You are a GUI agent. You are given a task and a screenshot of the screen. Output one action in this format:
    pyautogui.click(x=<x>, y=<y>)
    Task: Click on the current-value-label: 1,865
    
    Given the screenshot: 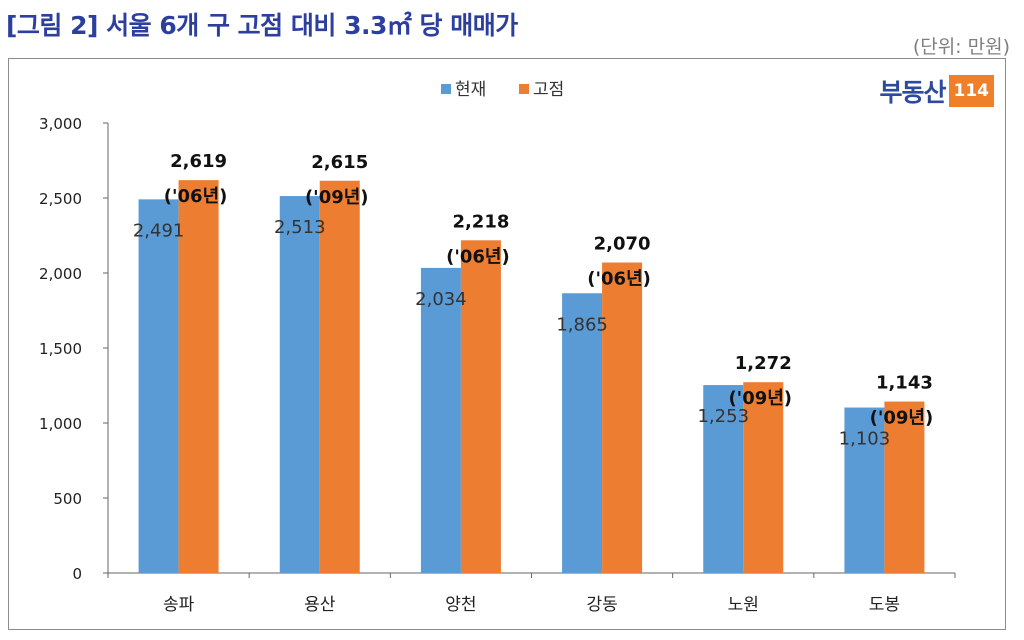 What is the action you would take?
    pyautogui.click(x=582, y=324)
    